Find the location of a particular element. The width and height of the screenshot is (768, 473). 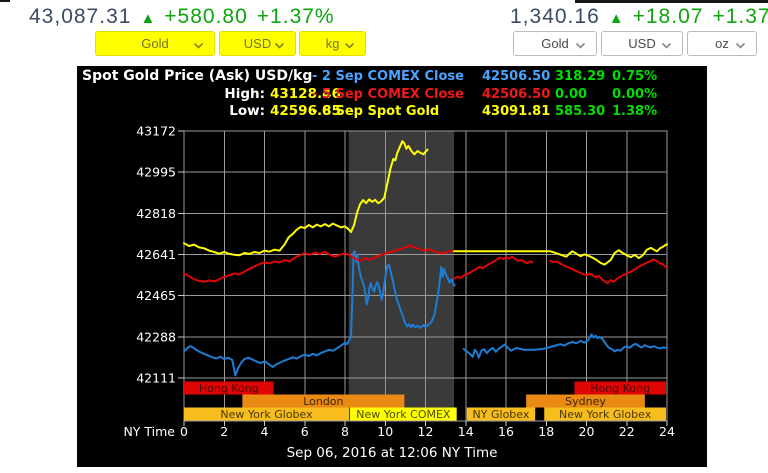

gold-price-kg: 43,087.31 is located at coordinates (80, 16).